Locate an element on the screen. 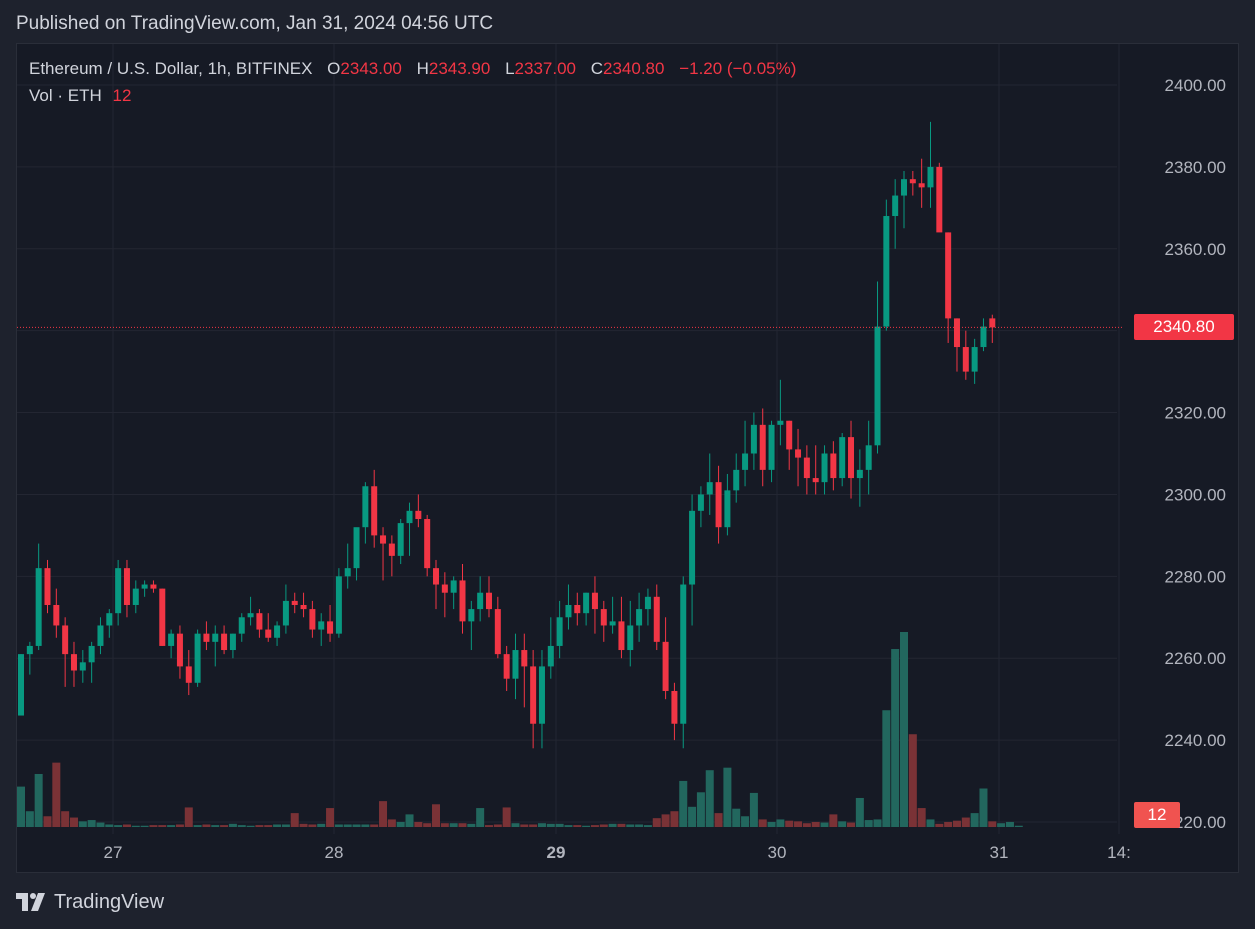 The image size is (1255, 929). price-axis-label: 2240.00 is located at coordinates (1195, 740).